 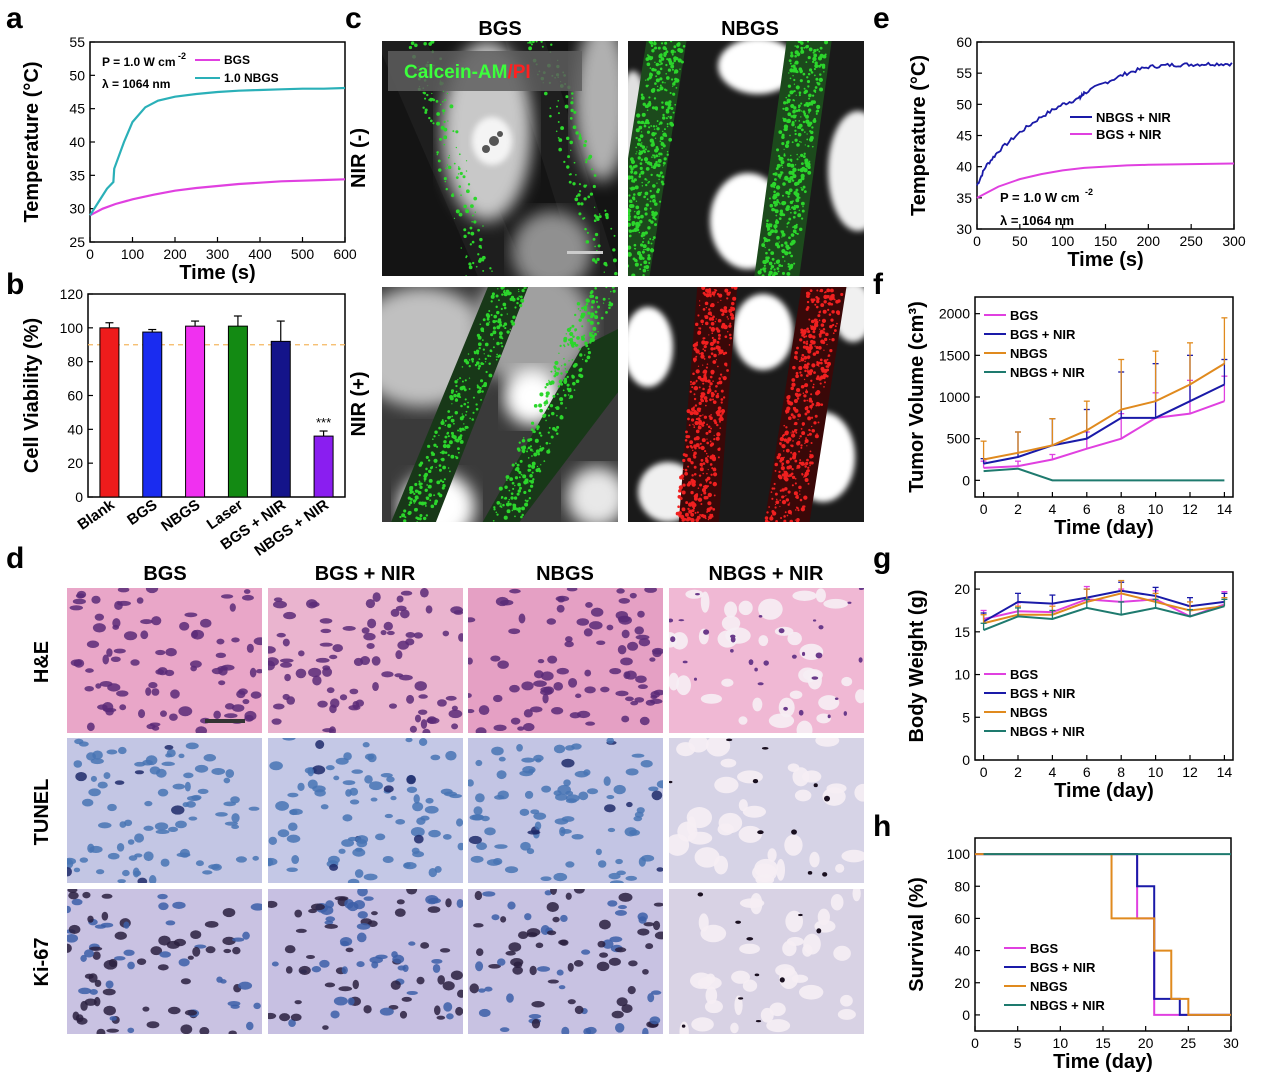 I want to click on legend-label-nbgs-nir: NBGS + NIR, so click(x=1133, y=117).